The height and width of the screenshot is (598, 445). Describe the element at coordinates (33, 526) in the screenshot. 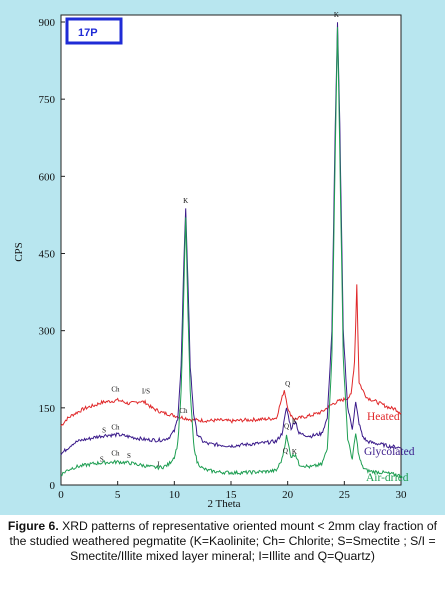

I see `caption-figure-label: Figure 6.` at that location.